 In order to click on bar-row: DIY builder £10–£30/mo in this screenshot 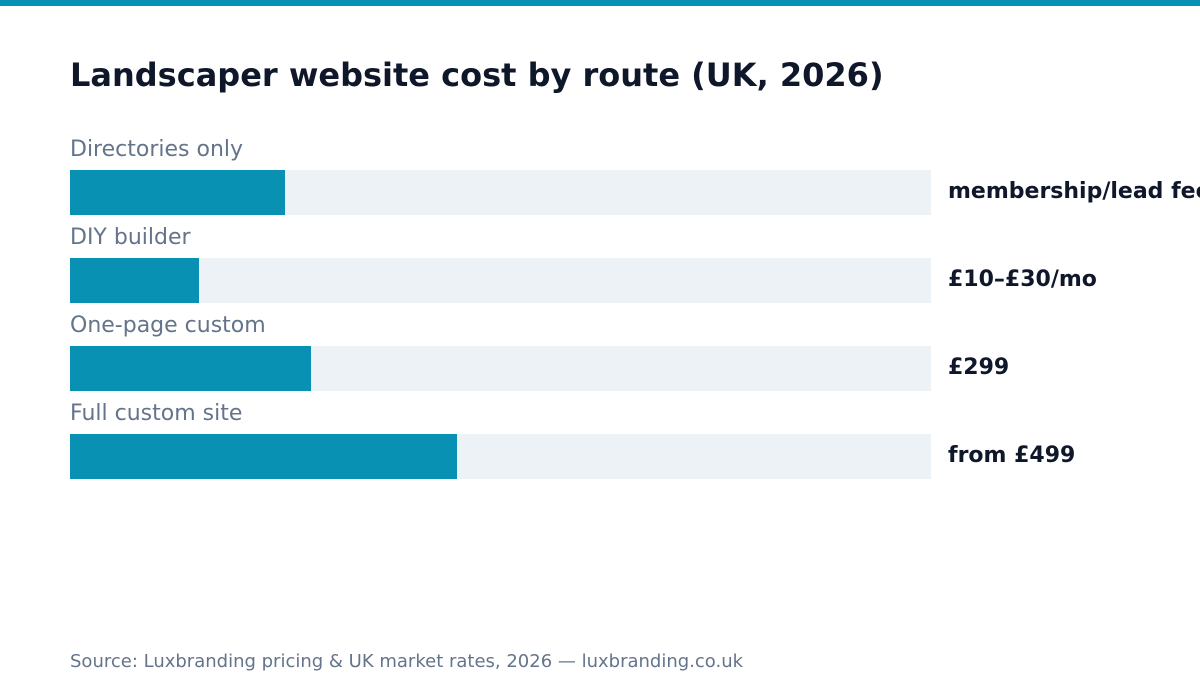, I will do `click(635, 268)`.